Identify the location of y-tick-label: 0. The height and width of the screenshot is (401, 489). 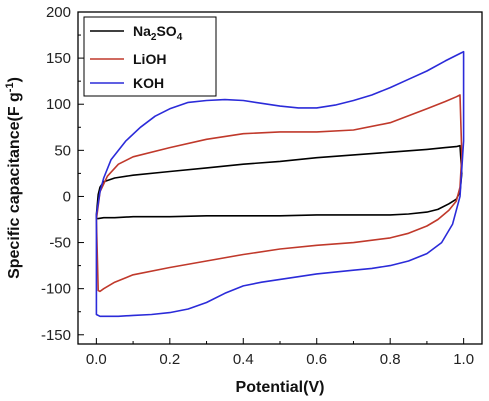
(67, 196).